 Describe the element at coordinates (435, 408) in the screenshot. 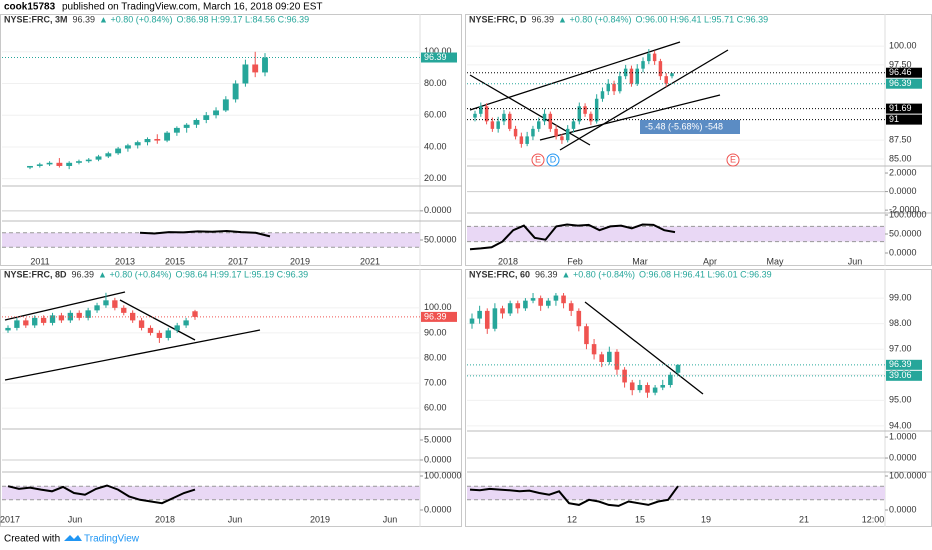

I see `y-tick-label: 60.00` at that location.